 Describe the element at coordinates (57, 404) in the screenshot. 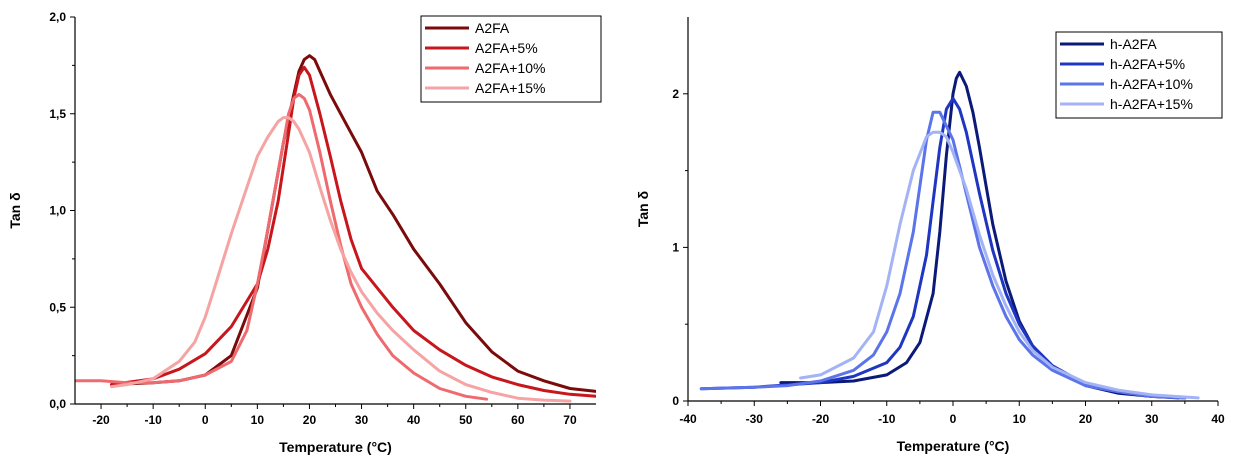

I see `y-tick-label: 0,0` at that location.